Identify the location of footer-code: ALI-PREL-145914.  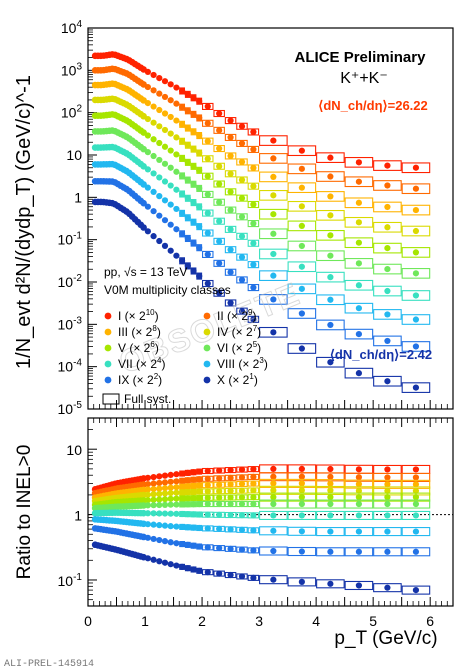
(49, 664).